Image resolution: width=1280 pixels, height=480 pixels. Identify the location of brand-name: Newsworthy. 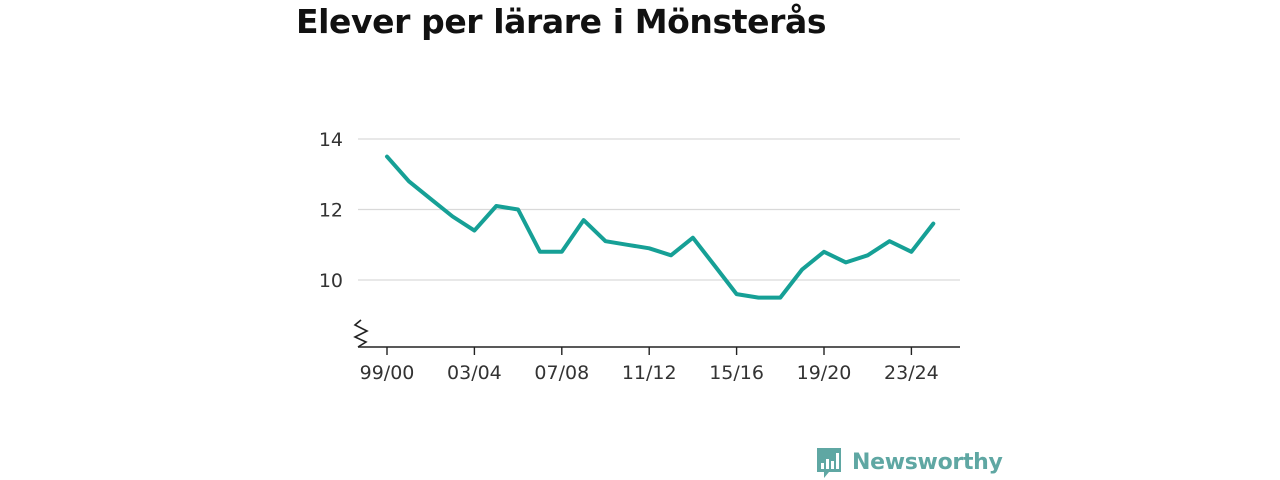
(927, 462).